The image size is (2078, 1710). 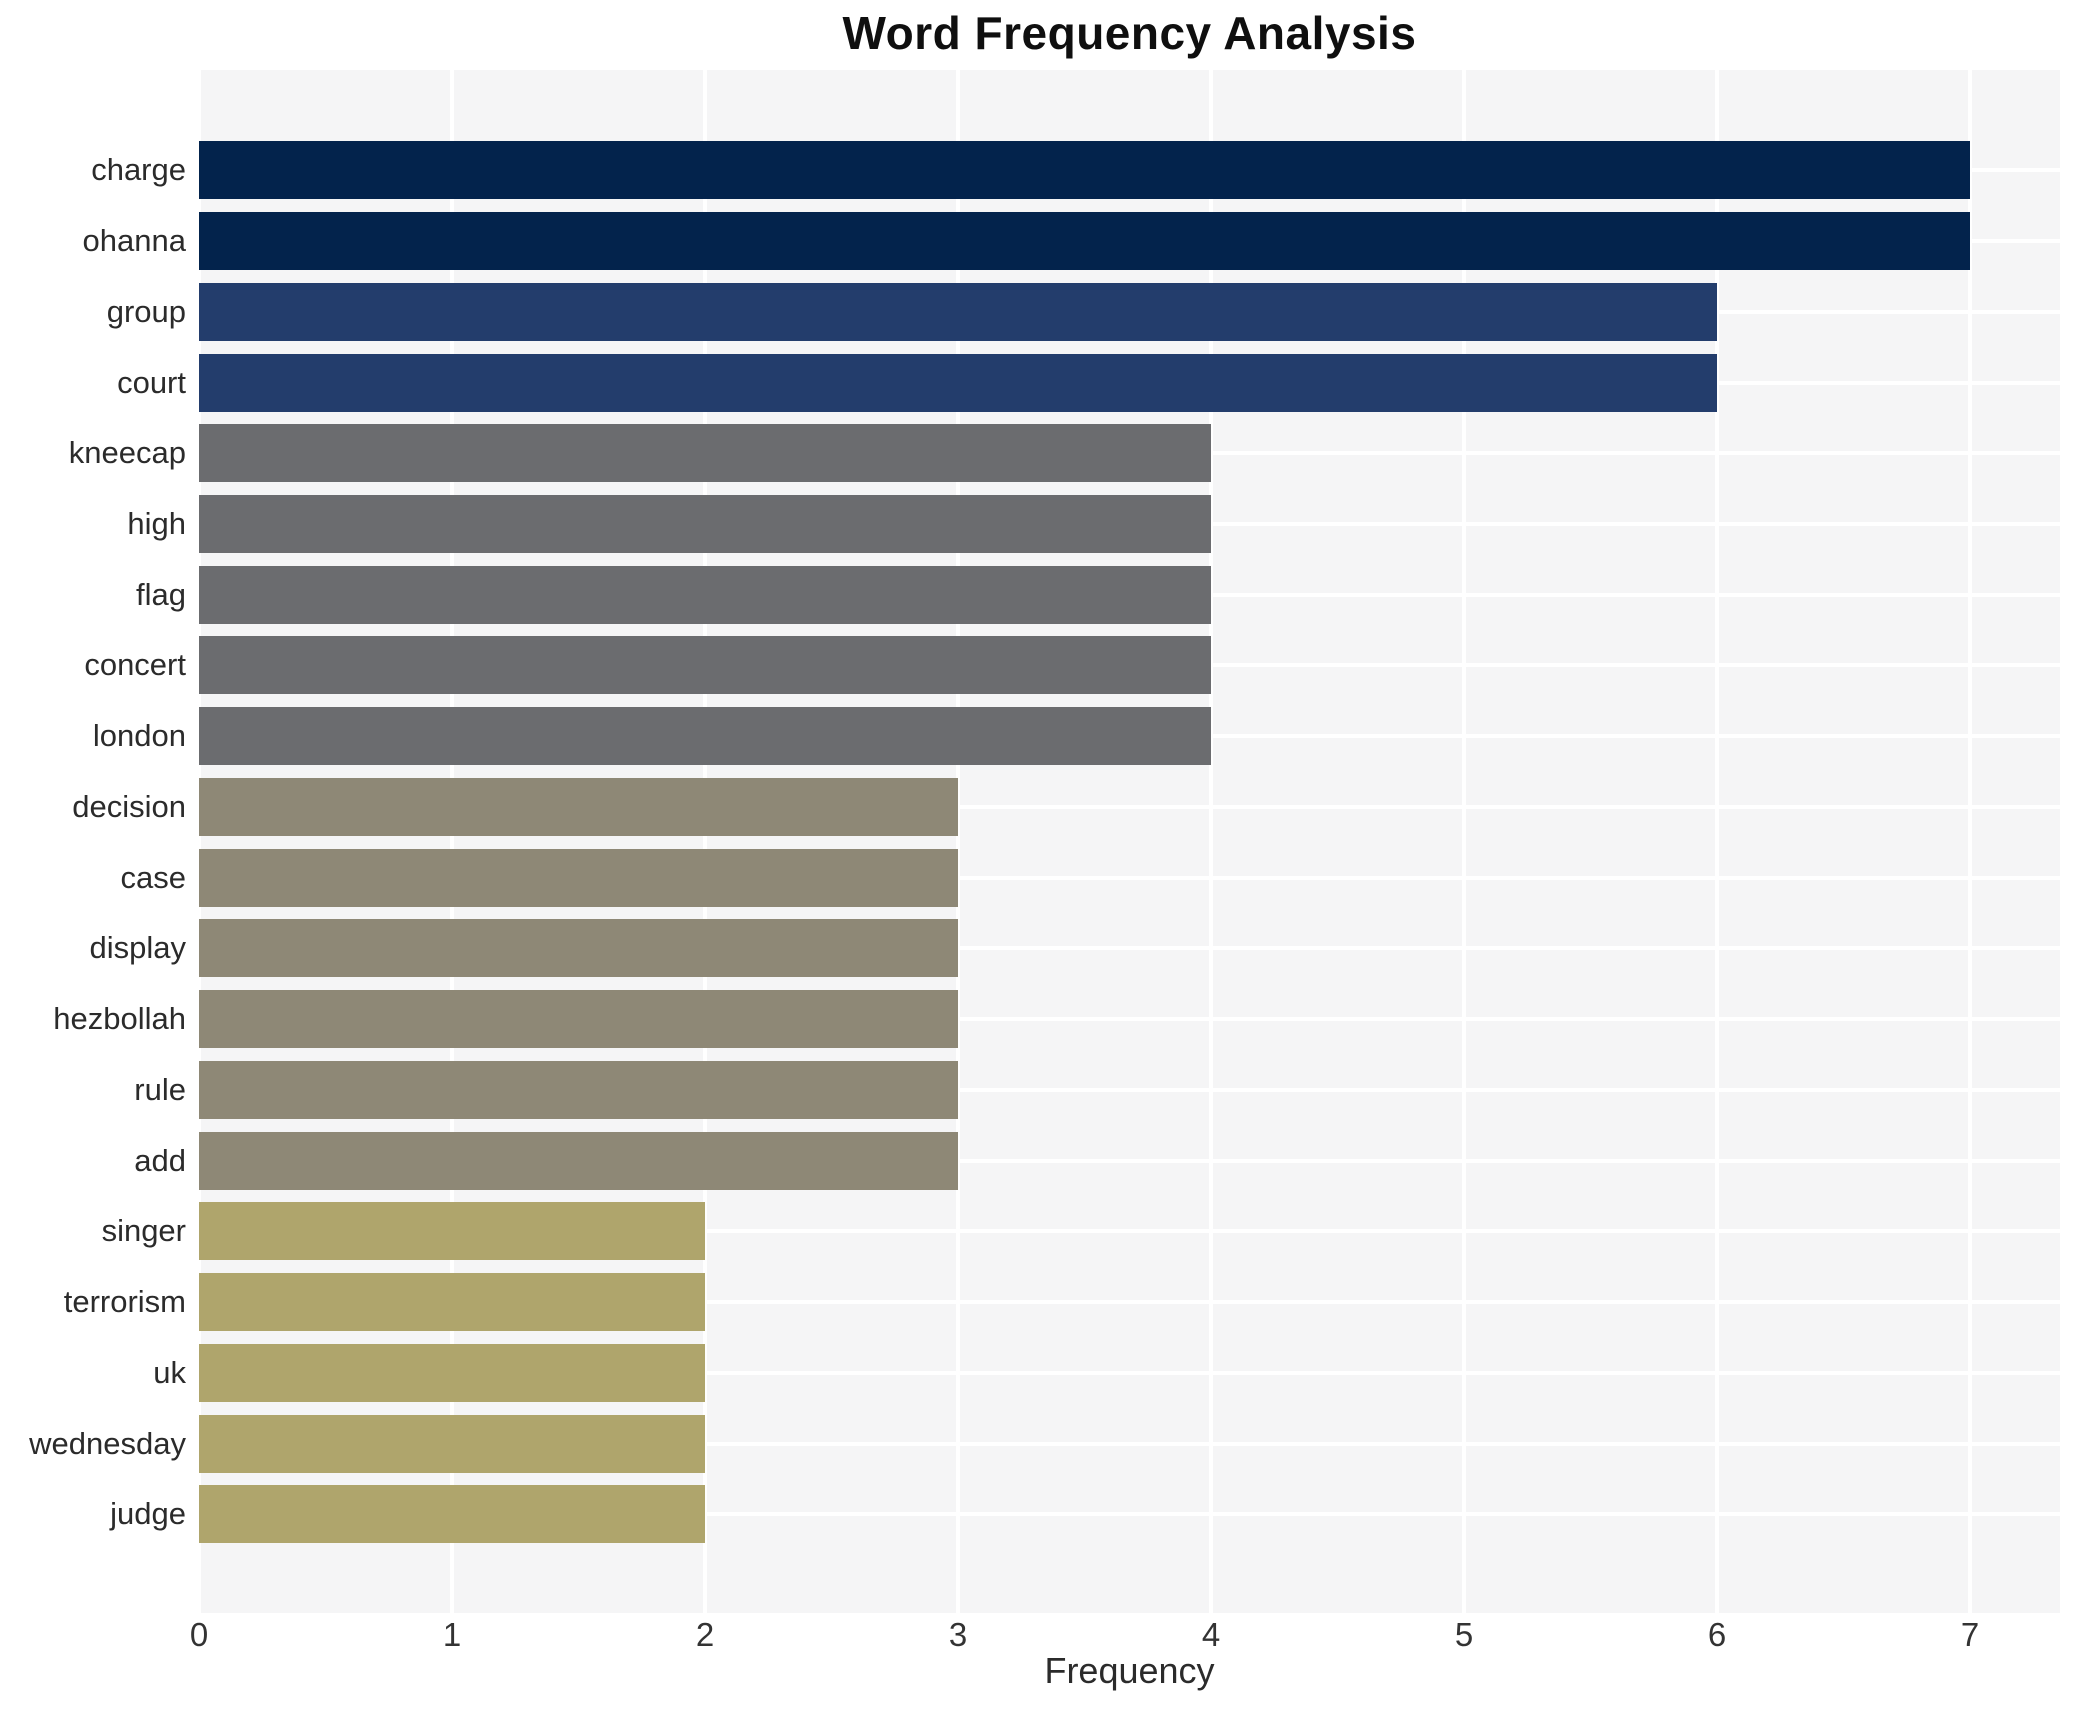 I want to click on y-tick-label-terrorism: terrorism, so click(x=124, y=1302).